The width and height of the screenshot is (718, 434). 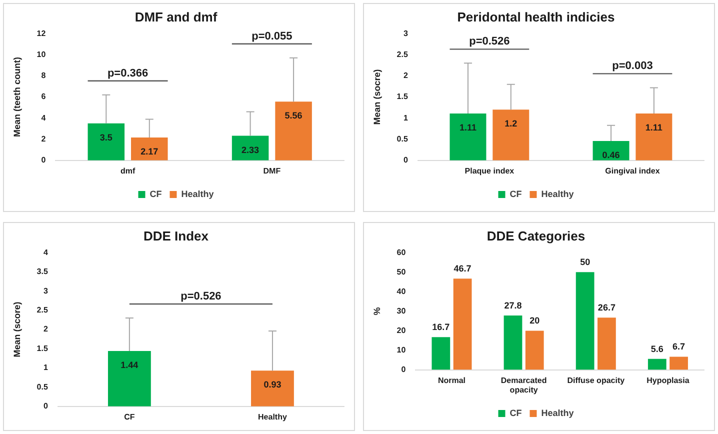 What do you see at coordinates (251, 149) in the screenshot?
I see `data-label: 2.33` at bounding box center [251, 149].